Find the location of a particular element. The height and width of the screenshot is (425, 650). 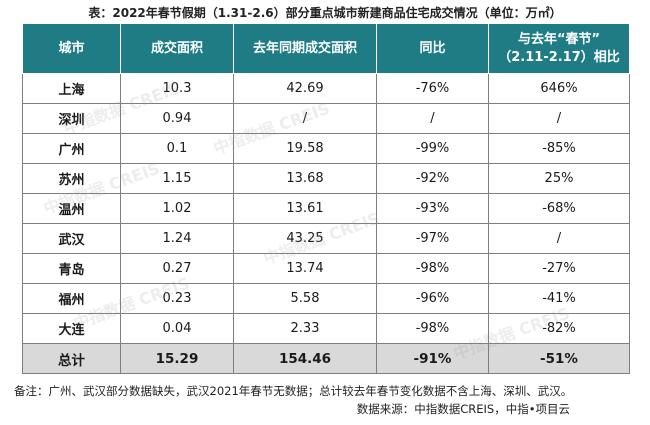

cell-last-year-area: 5.58 is located at coordinates (305, 298).